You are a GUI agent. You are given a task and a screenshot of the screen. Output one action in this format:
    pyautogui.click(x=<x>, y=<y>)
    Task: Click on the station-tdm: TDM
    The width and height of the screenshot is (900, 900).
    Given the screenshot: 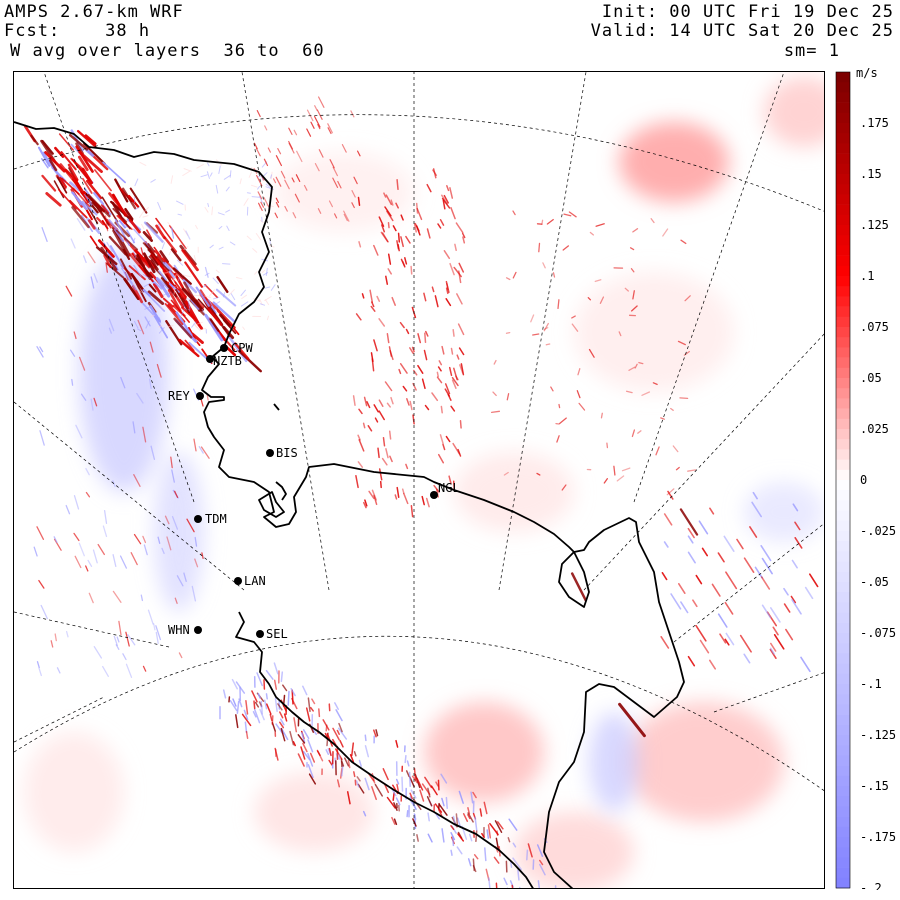 What is the action you would take?
    pyautogui.click(x=210, y=519)
    